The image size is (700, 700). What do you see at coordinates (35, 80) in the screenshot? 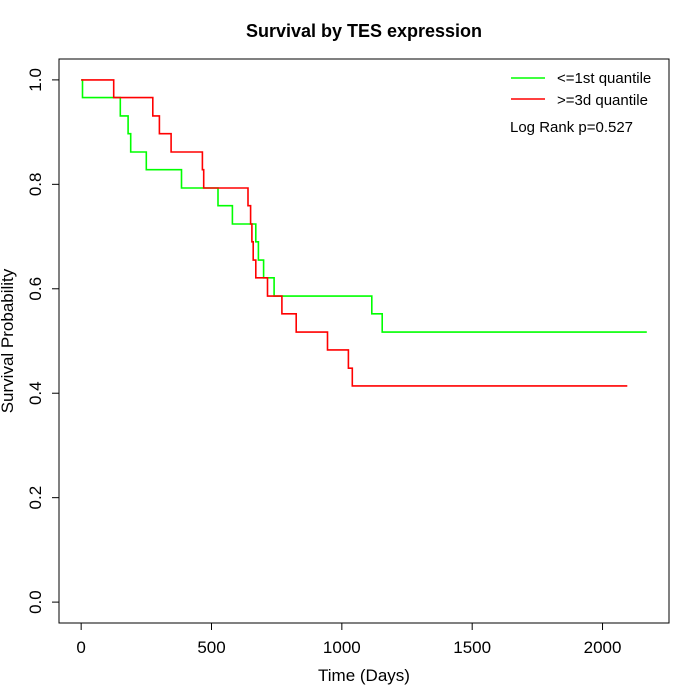
I see `y-tick-label: 1.0` at bounding box center [35, 80].